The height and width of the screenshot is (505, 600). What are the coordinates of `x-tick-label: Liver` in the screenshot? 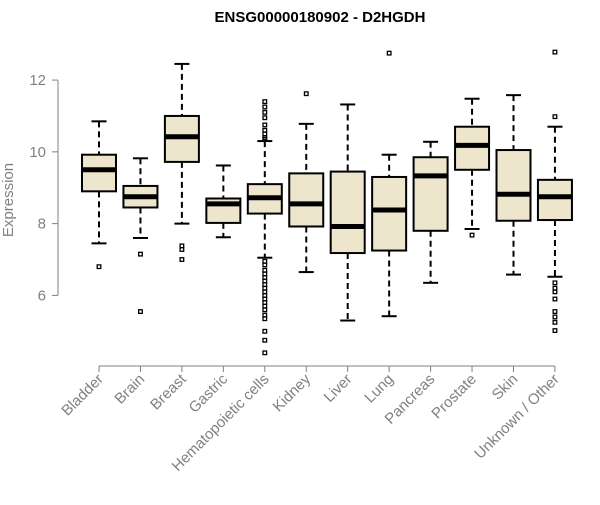 It's located at (338, 388).